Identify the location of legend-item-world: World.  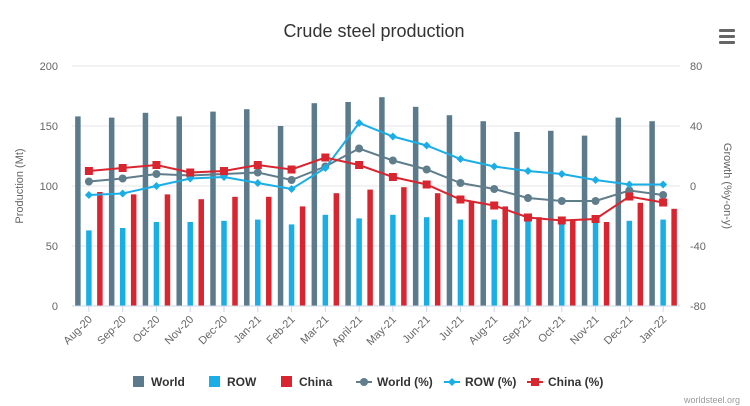
(159, 382).